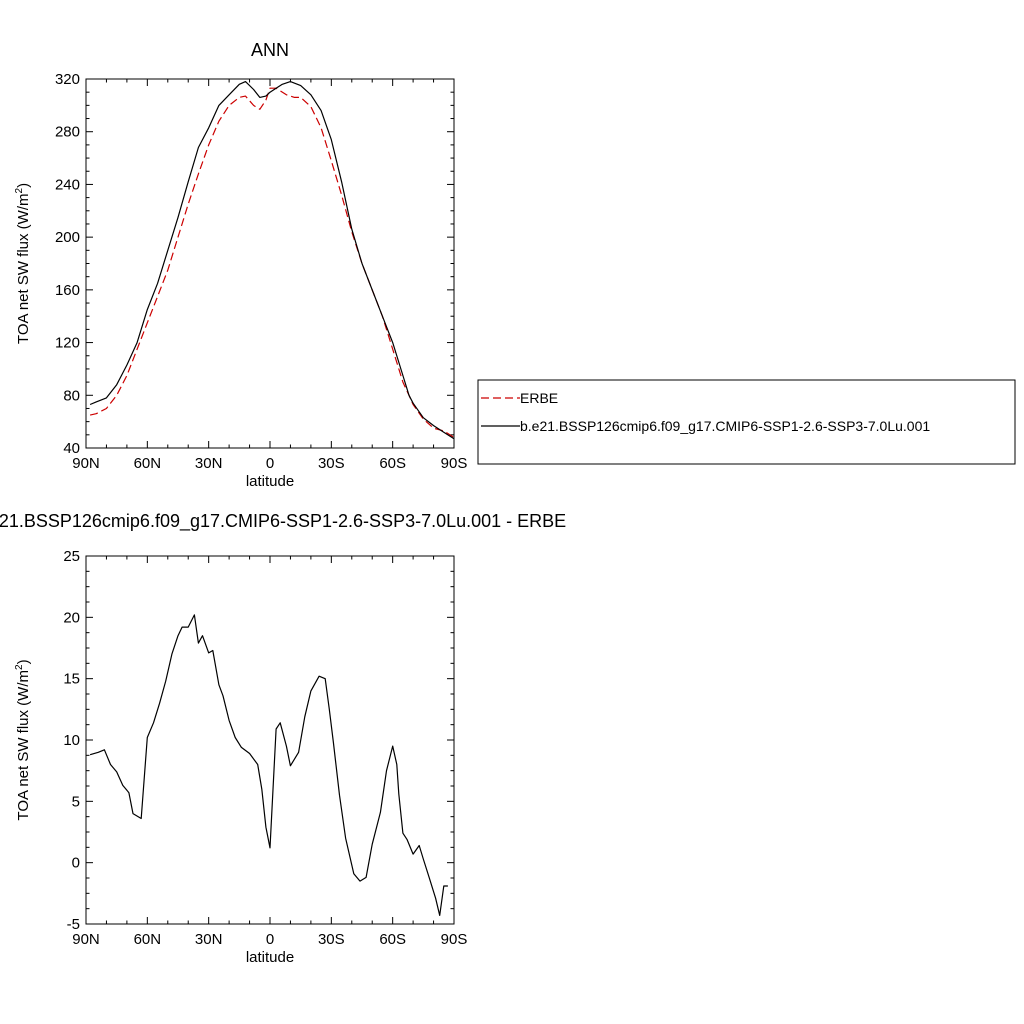  Describe the element at coordinates (67, 184) in the screenshot. I see `y-tick-label: 240` at that location.